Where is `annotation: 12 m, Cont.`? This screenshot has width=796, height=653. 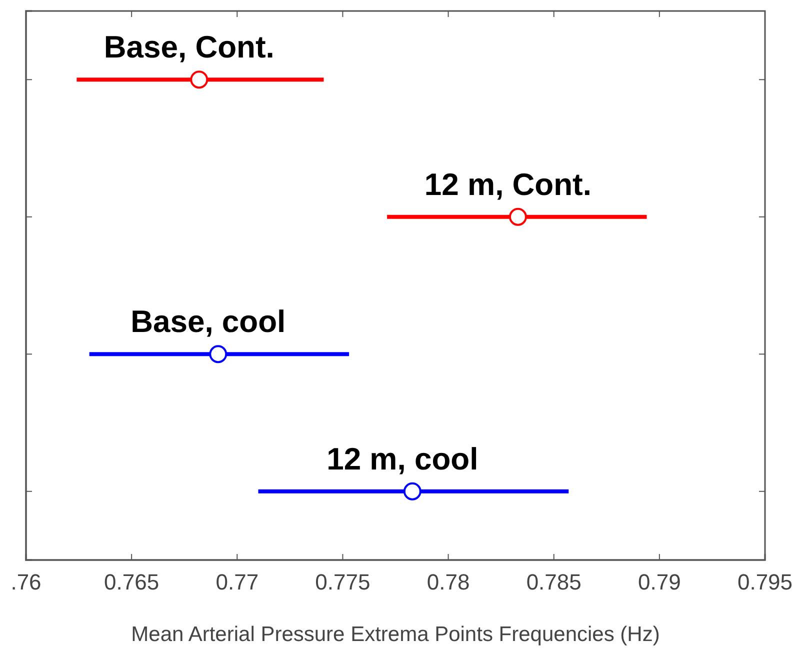 annotation: 12 m, Cont. is located at coordinates (508, 184).